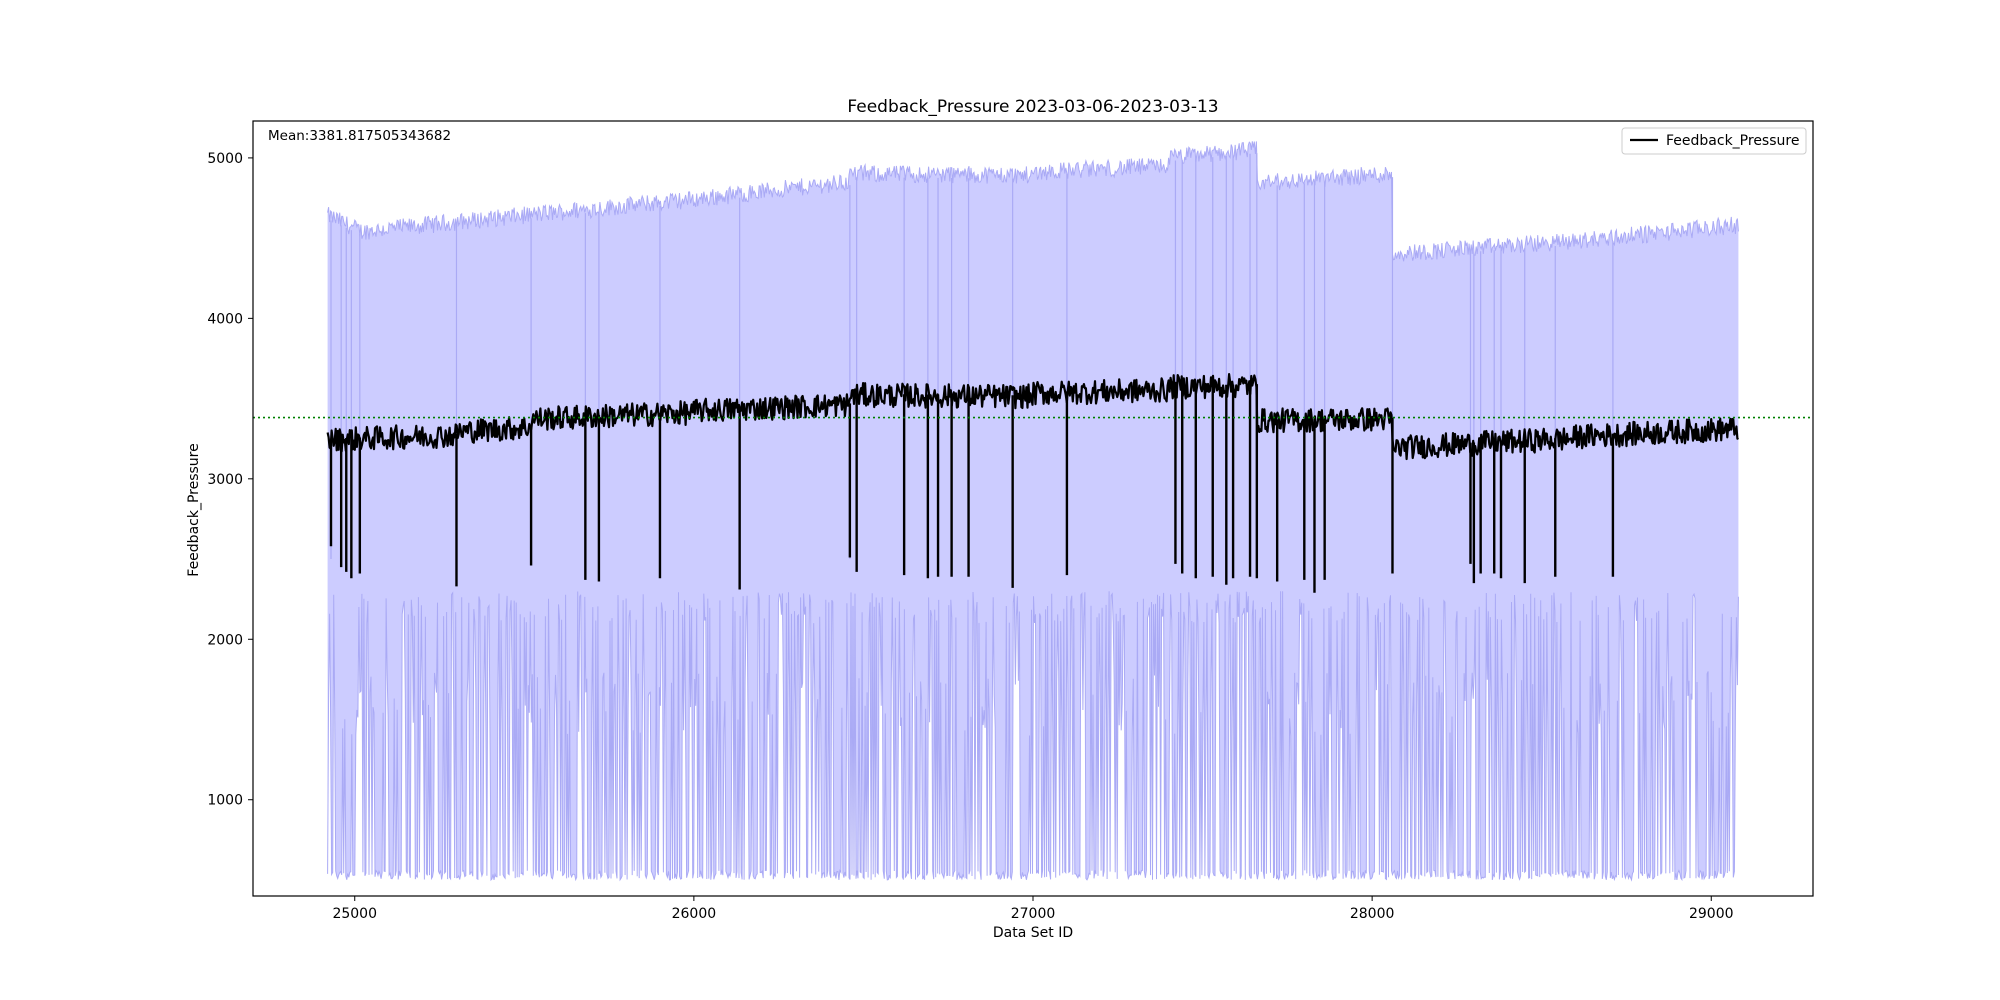  Describe the element at coordinates (1732, 141) in the screenshot. I see `legend-label: Feedback_Pressure` at that location.